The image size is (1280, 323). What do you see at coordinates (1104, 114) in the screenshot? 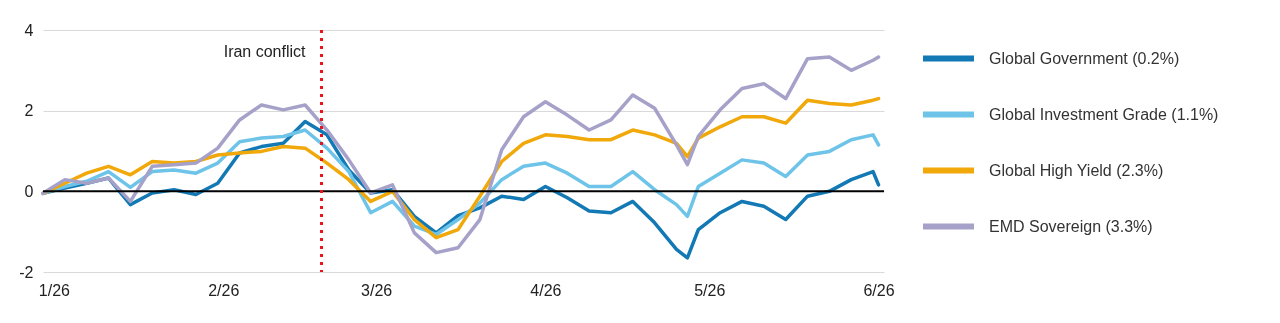
I see `legend-label: Global Investment Grade (1.1%)` at bounding box center [1104, 114].